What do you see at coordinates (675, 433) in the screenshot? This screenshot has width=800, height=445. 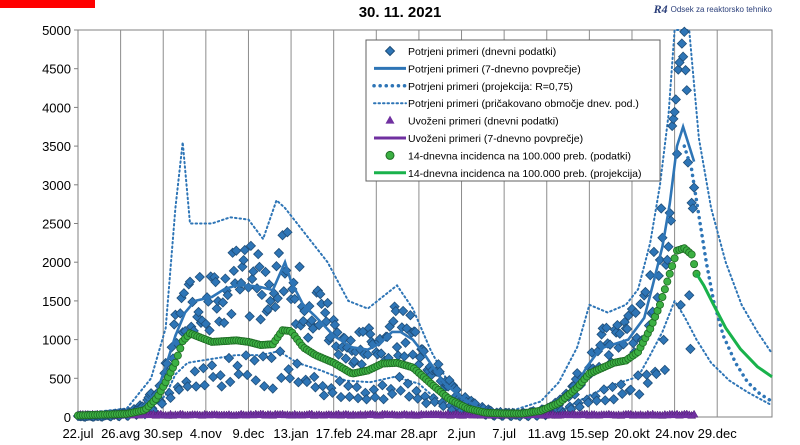 I see `x-tick-label: 24.nov` at bounding box center [675, 433].